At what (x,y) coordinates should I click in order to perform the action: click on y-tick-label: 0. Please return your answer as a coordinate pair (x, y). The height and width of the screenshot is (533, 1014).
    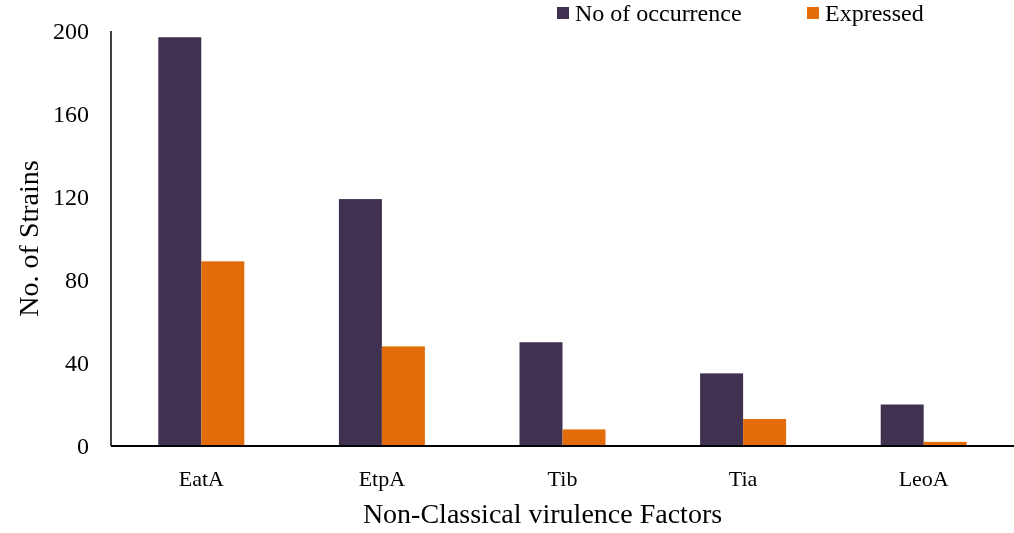
    Looking at the image, I should click on (83, 446).